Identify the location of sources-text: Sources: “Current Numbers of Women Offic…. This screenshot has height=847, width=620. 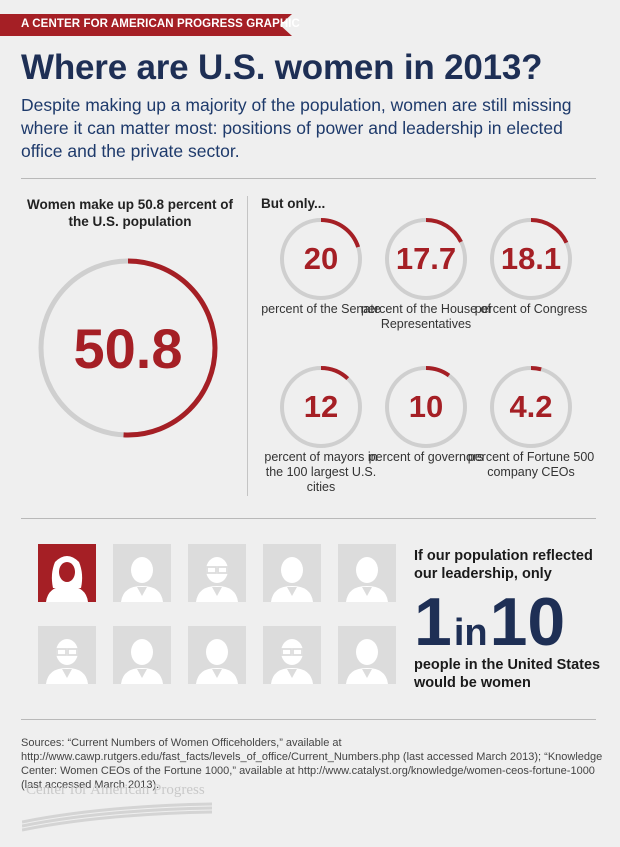
(312, 764).